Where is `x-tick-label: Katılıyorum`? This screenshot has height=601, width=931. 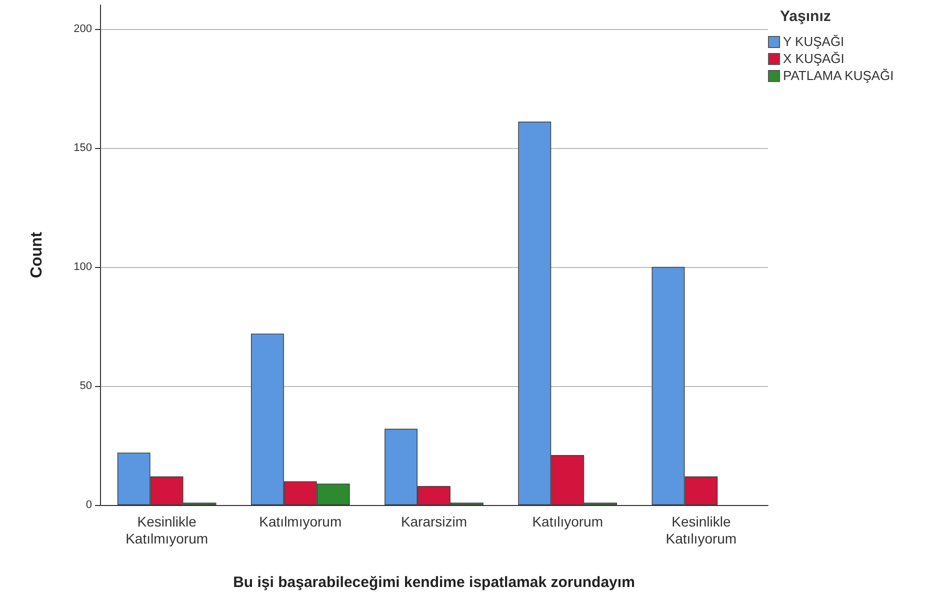
x-tick-label: Katılıyorum is located at coordinates (568, 522).